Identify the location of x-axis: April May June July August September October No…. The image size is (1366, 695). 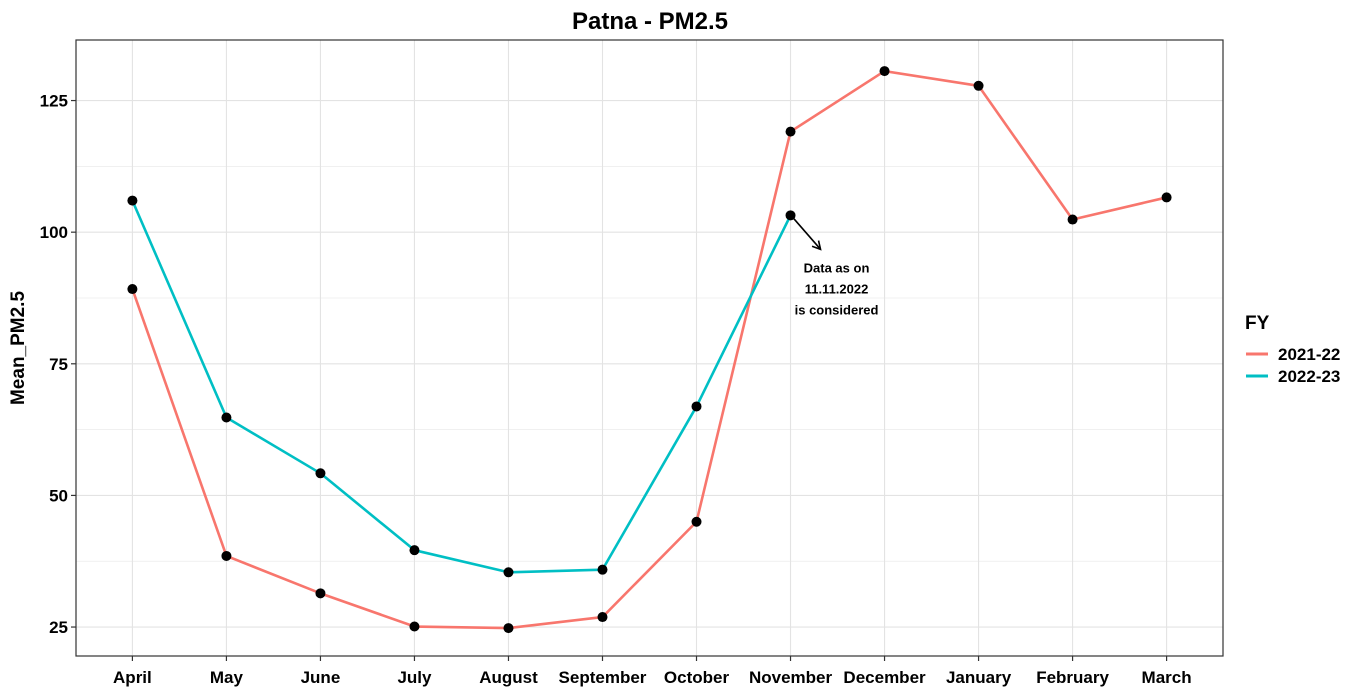
(652, 671).